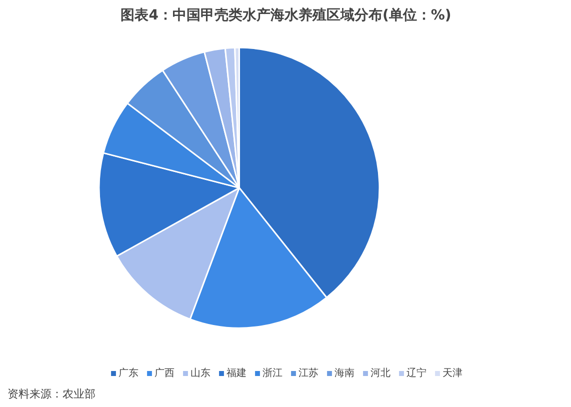 Image resolution: width=571 pixels, height=407 pixels. I want to click on legend-label: 广西, so click(164, 373).